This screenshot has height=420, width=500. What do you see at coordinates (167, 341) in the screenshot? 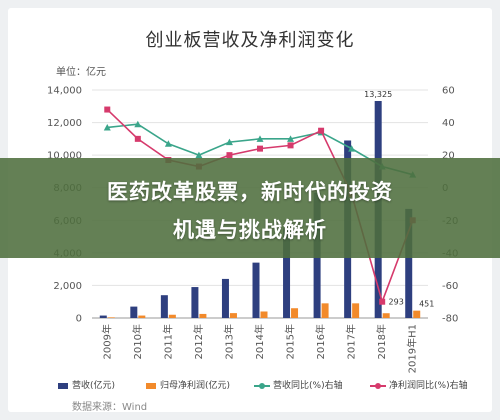
I see `x-tick-label: 2011年` at bounding box center [167, 341].